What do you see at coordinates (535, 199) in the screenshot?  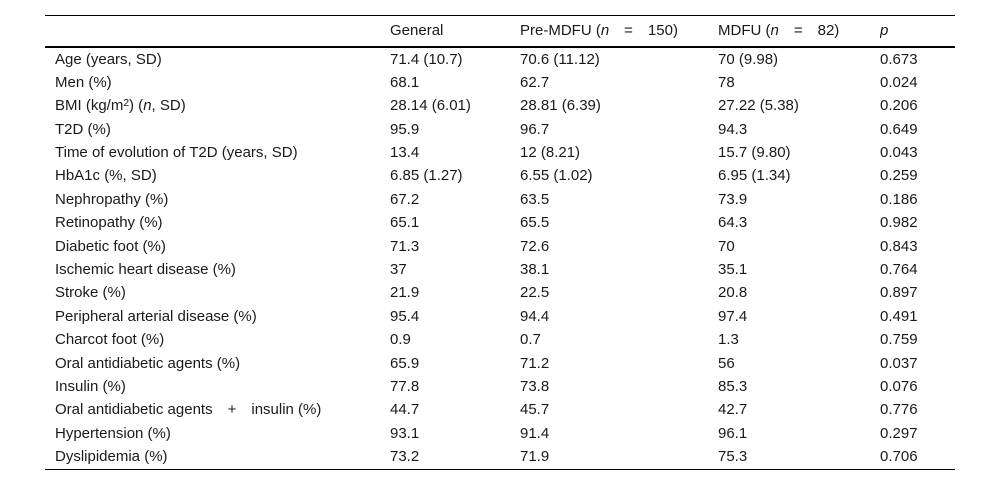 I see `data-cell: 63.5` at bounding box center [535, 199].